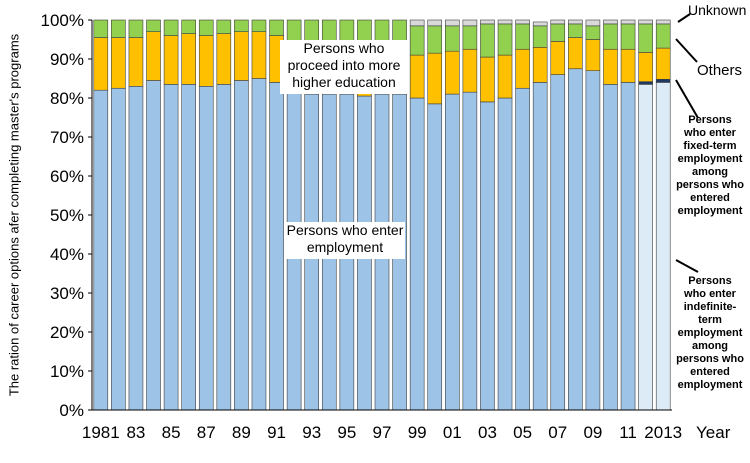 The width and height of the screenshot is (750, 463). What do you see at coordinates (135, 432) in the screenshot?
I see `x-tick-label: 83` at bounding box center [135, 432].